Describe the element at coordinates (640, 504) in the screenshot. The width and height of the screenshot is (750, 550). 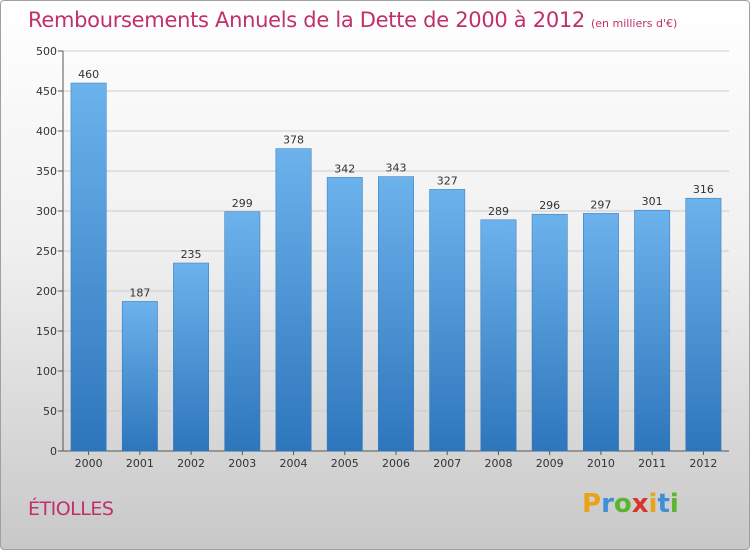
I see `logo-letter: x` at that location.